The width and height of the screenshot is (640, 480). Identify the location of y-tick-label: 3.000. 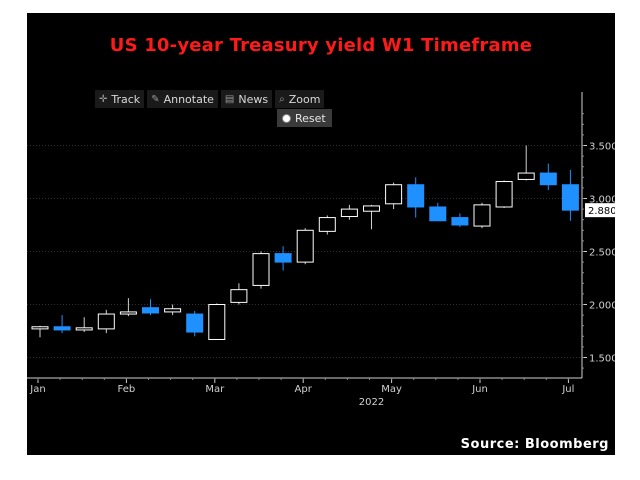
(602, 200).